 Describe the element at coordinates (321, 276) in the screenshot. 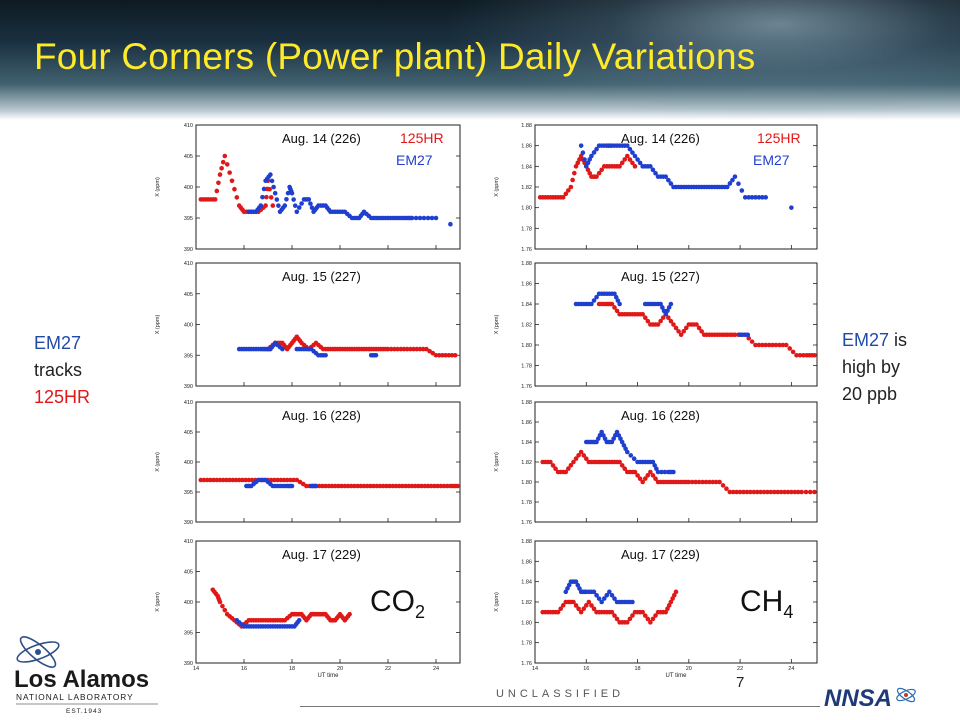

I see `panel-title: Aug. 15 (227)` at that location.